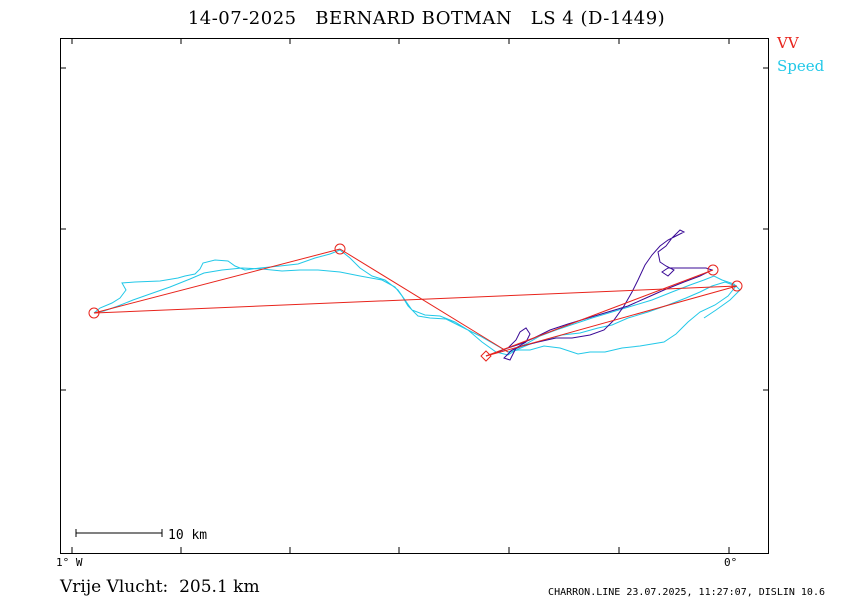 The image size is (853, 603). I want to click on flight-track-speed, so click(415, 302).